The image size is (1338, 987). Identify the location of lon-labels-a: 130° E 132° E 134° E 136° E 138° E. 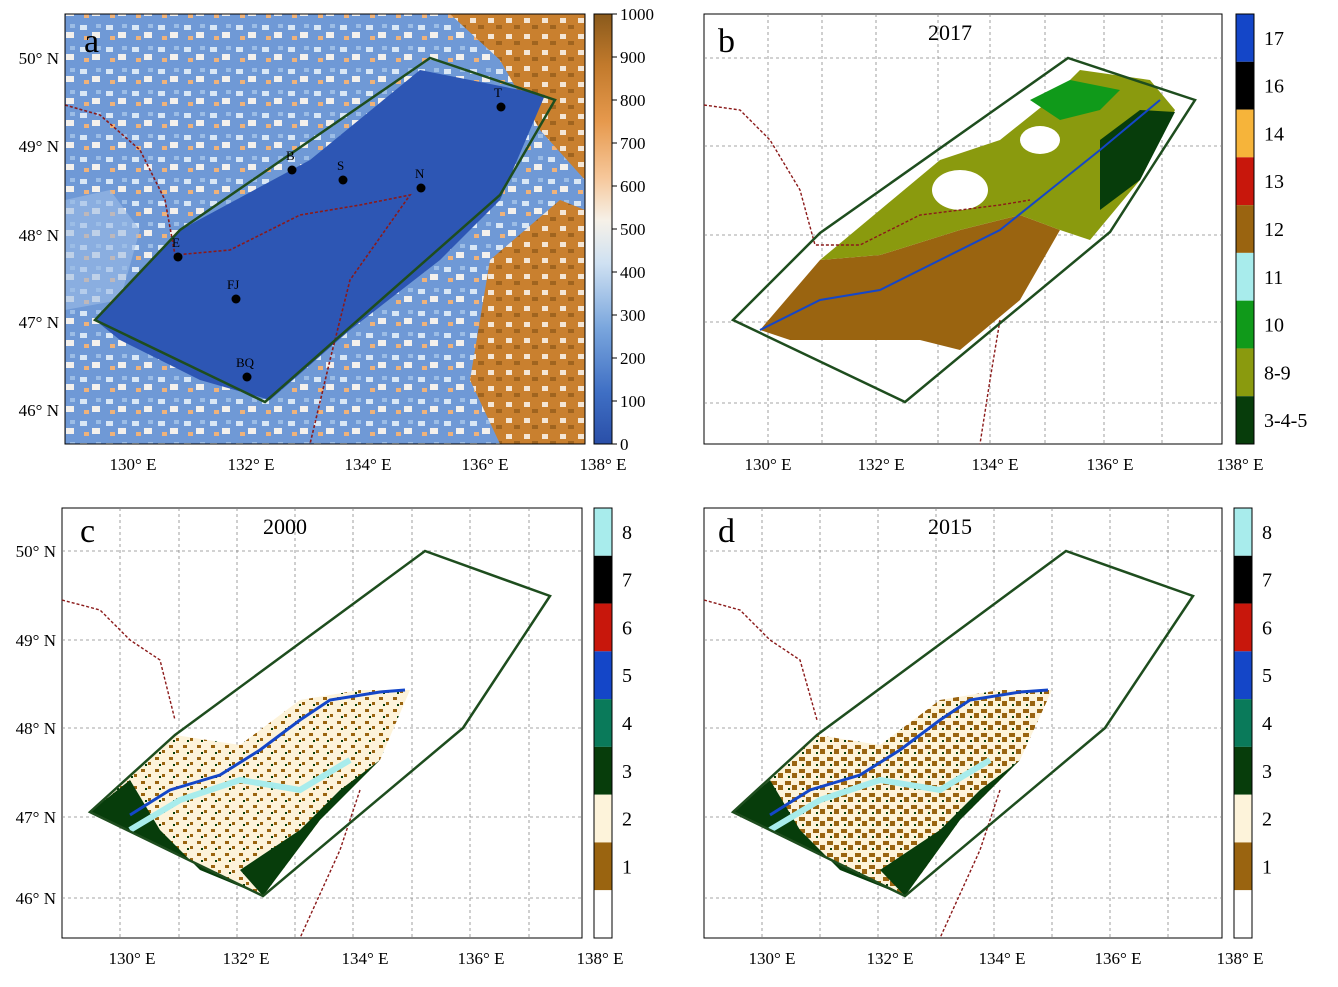
(368, 464).